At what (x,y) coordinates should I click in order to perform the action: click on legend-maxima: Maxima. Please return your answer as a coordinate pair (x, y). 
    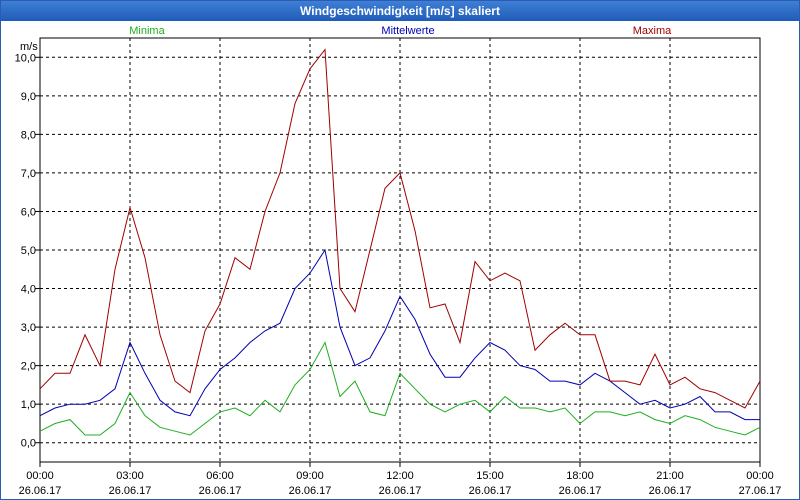
    Looking at the image, I should click on (652, 31).